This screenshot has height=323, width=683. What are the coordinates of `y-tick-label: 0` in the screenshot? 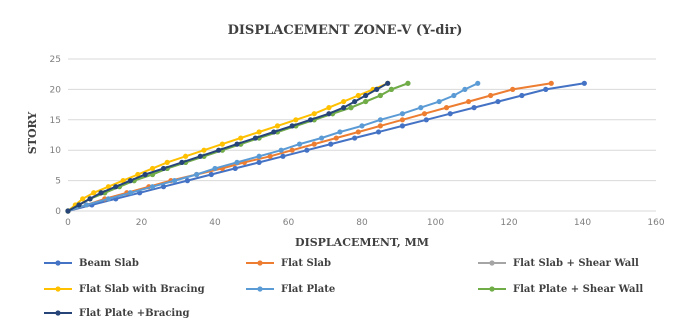 It's located at (58, 212).